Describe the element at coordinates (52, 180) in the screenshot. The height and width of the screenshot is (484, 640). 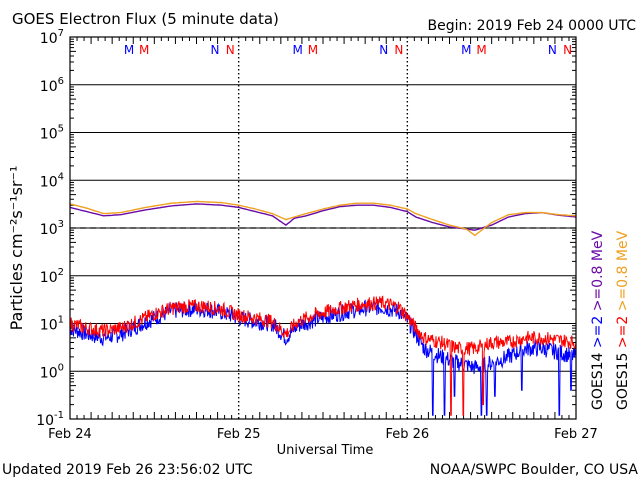
I see `y-tick-label: 10⁴` at that location.